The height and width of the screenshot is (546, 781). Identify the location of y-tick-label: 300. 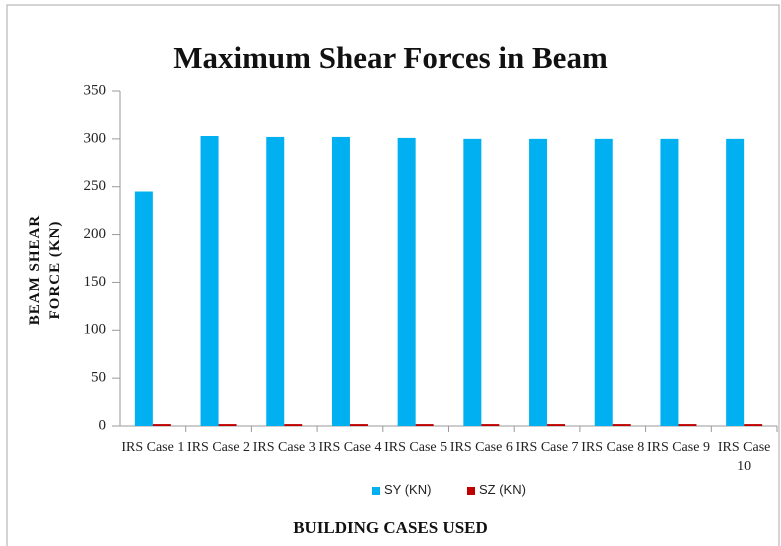
(95, 138).